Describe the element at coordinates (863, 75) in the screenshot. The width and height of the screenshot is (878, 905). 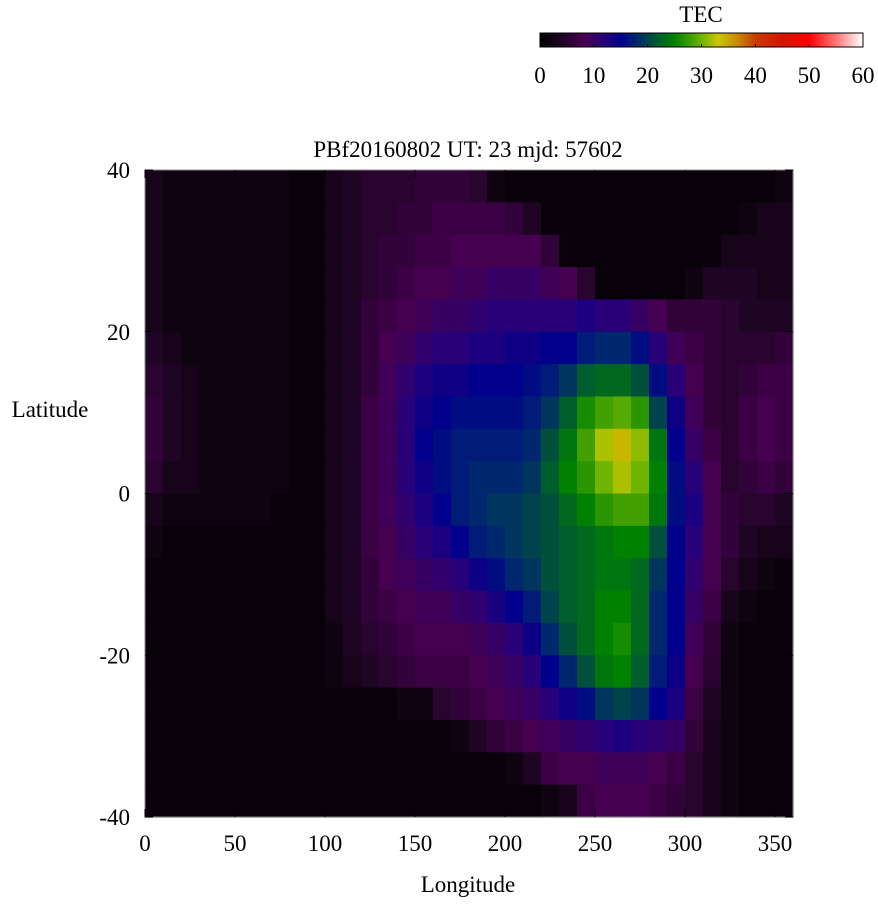
I see `colorbar-tick-label: 60` at that location.